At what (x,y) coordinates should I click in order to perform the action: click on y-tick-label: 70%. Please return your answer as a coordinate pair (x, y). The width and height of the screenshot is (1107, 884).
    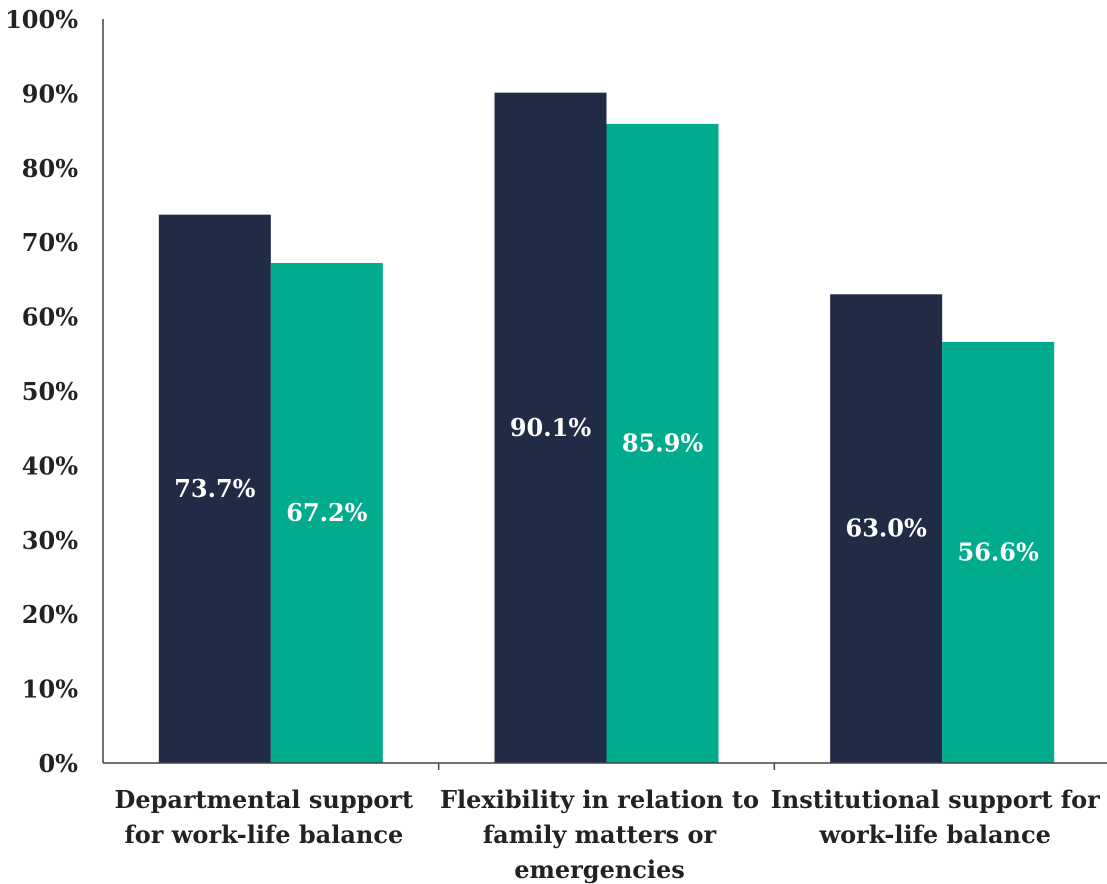
    Looking at the image, I should click on (50, 242).